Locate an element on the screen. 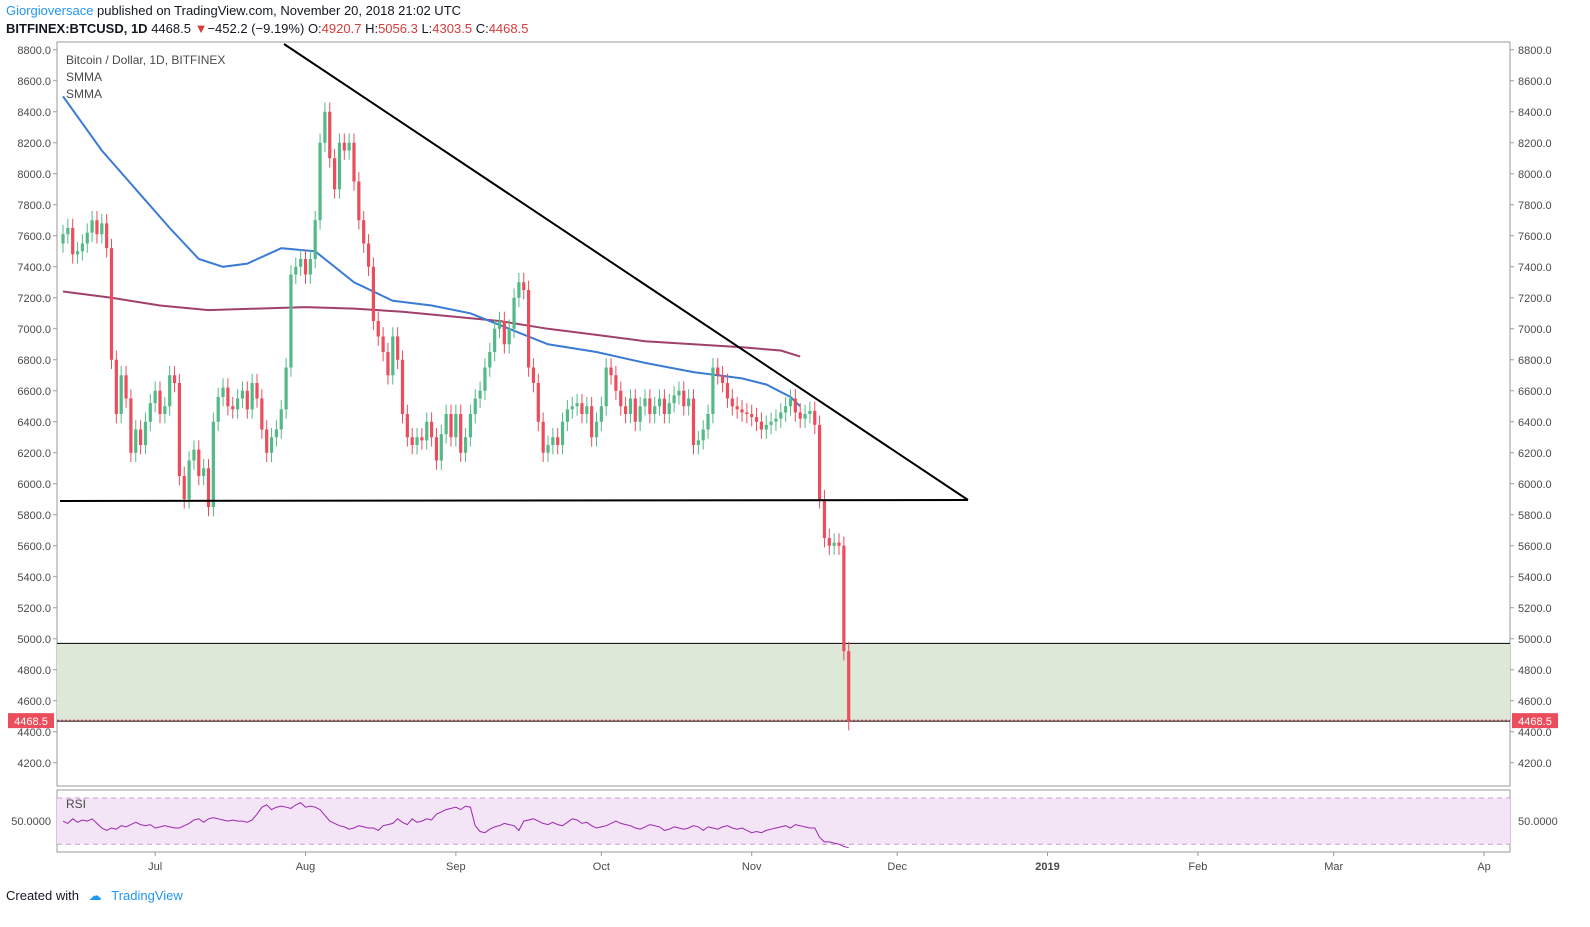 The height and width of the screenshot is (927, 1590). close-value: 4468.5 is located at coordinates (508, 28).